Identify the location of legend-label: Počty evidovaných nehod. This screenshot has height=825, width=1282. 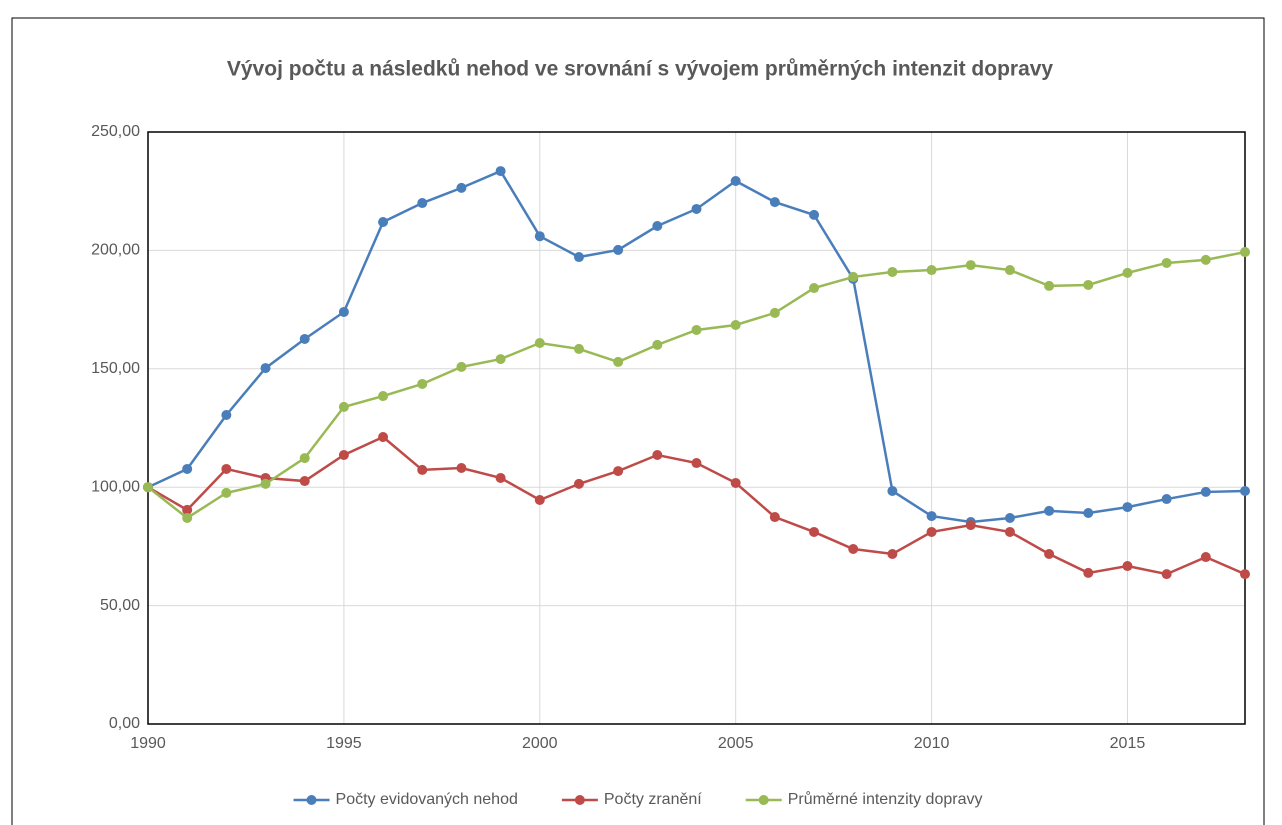
(427, 799).